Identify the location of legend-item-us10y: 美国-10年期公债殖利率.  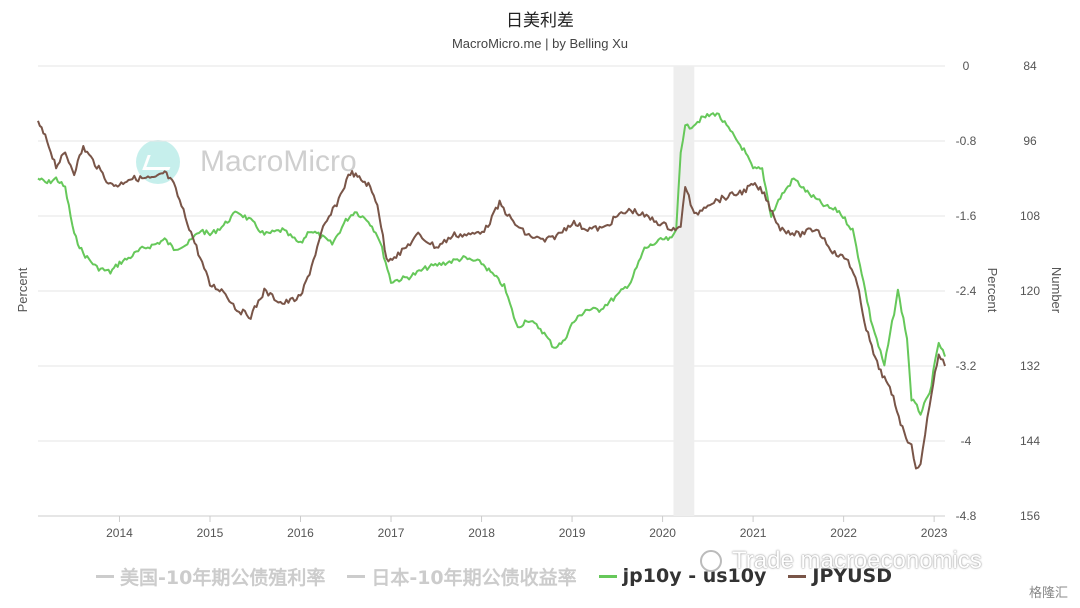
(210, 576).